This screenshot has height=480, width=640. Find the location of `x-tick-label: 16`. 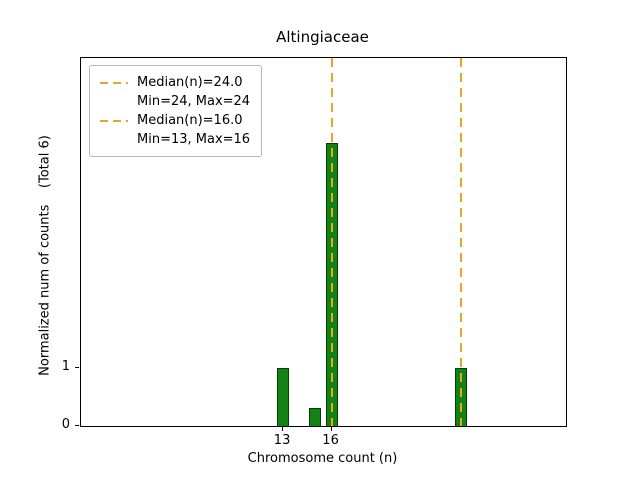

x-tick-label: 16 is located at coordinates (330, 440).